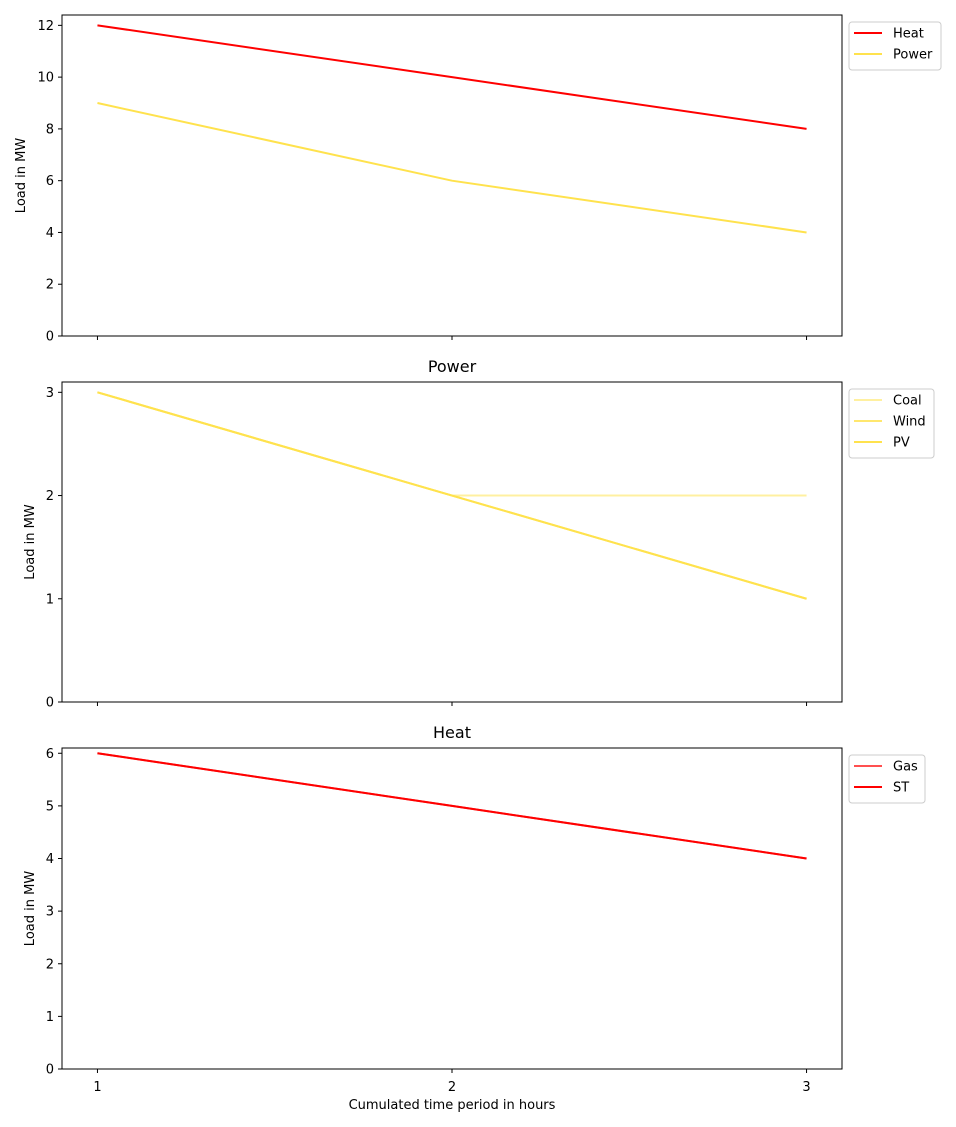 This screenshot has width=956, height=1127. Describe the element at coordinates (901, 443) in the screenshot. I see `legend-label-pv: PV` at that location.